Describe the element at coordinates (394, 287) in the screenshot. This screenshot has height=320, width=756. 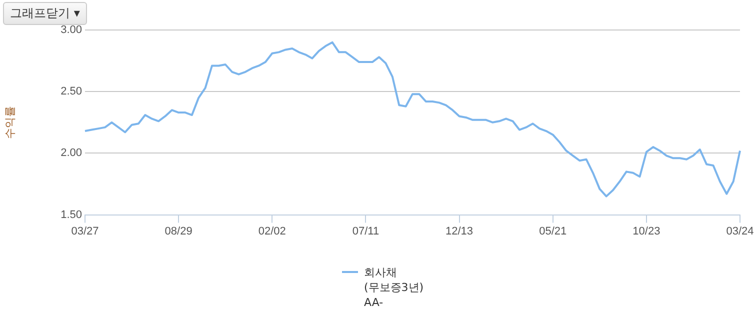
I see `legend-label: 회사채 (무보증3년) AA-` at that location.